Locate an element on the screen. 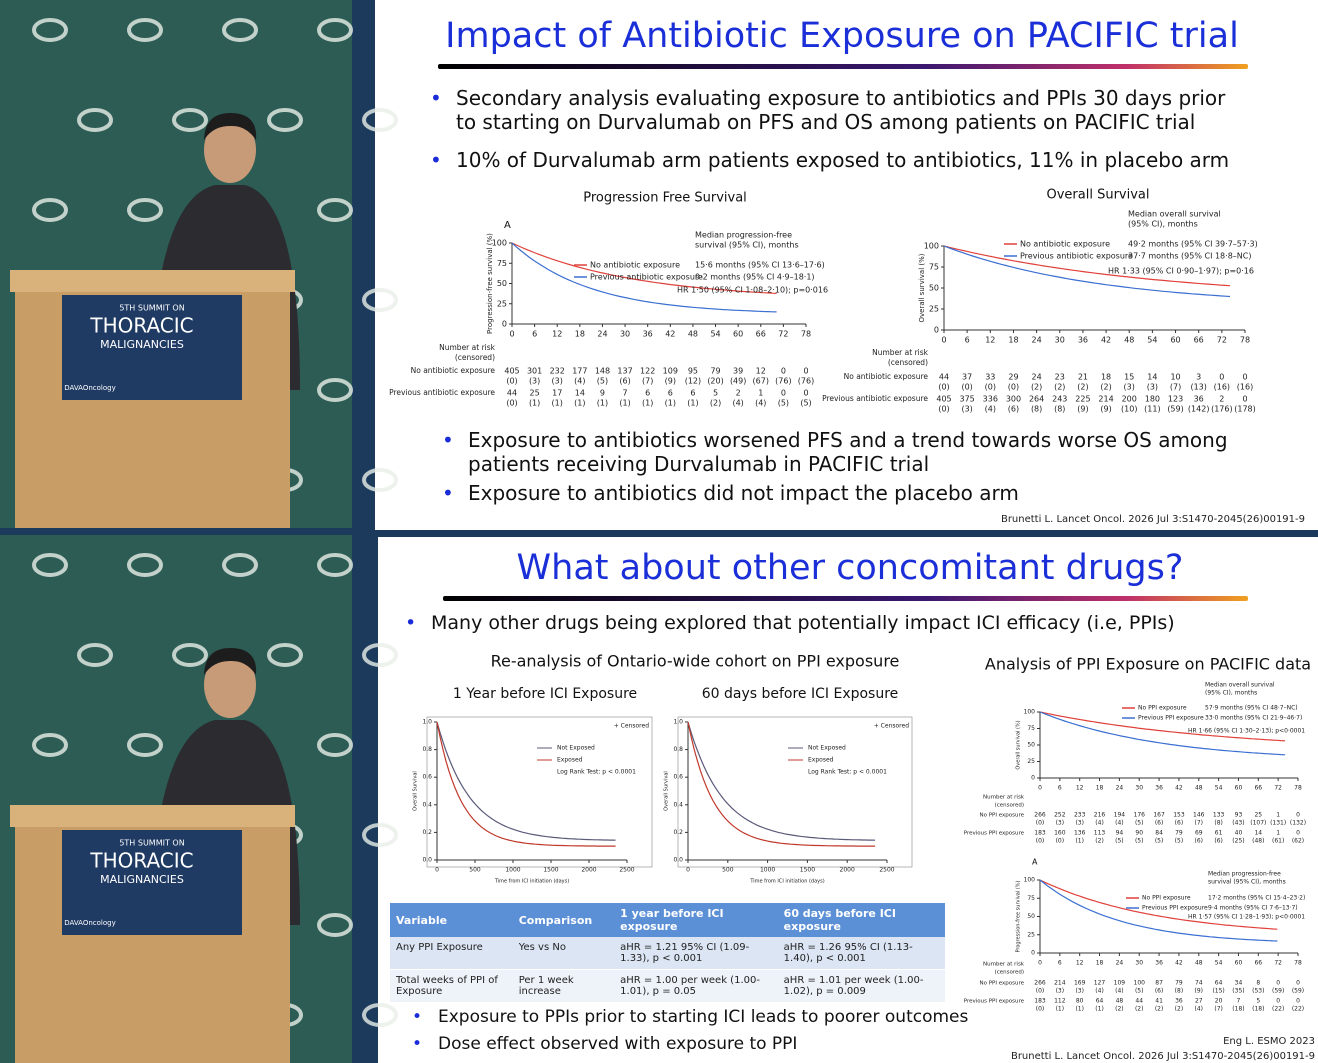 This screenshot has height=1063, width=1318. x-tick-label: 36 is located at coordinates (1159, 963).